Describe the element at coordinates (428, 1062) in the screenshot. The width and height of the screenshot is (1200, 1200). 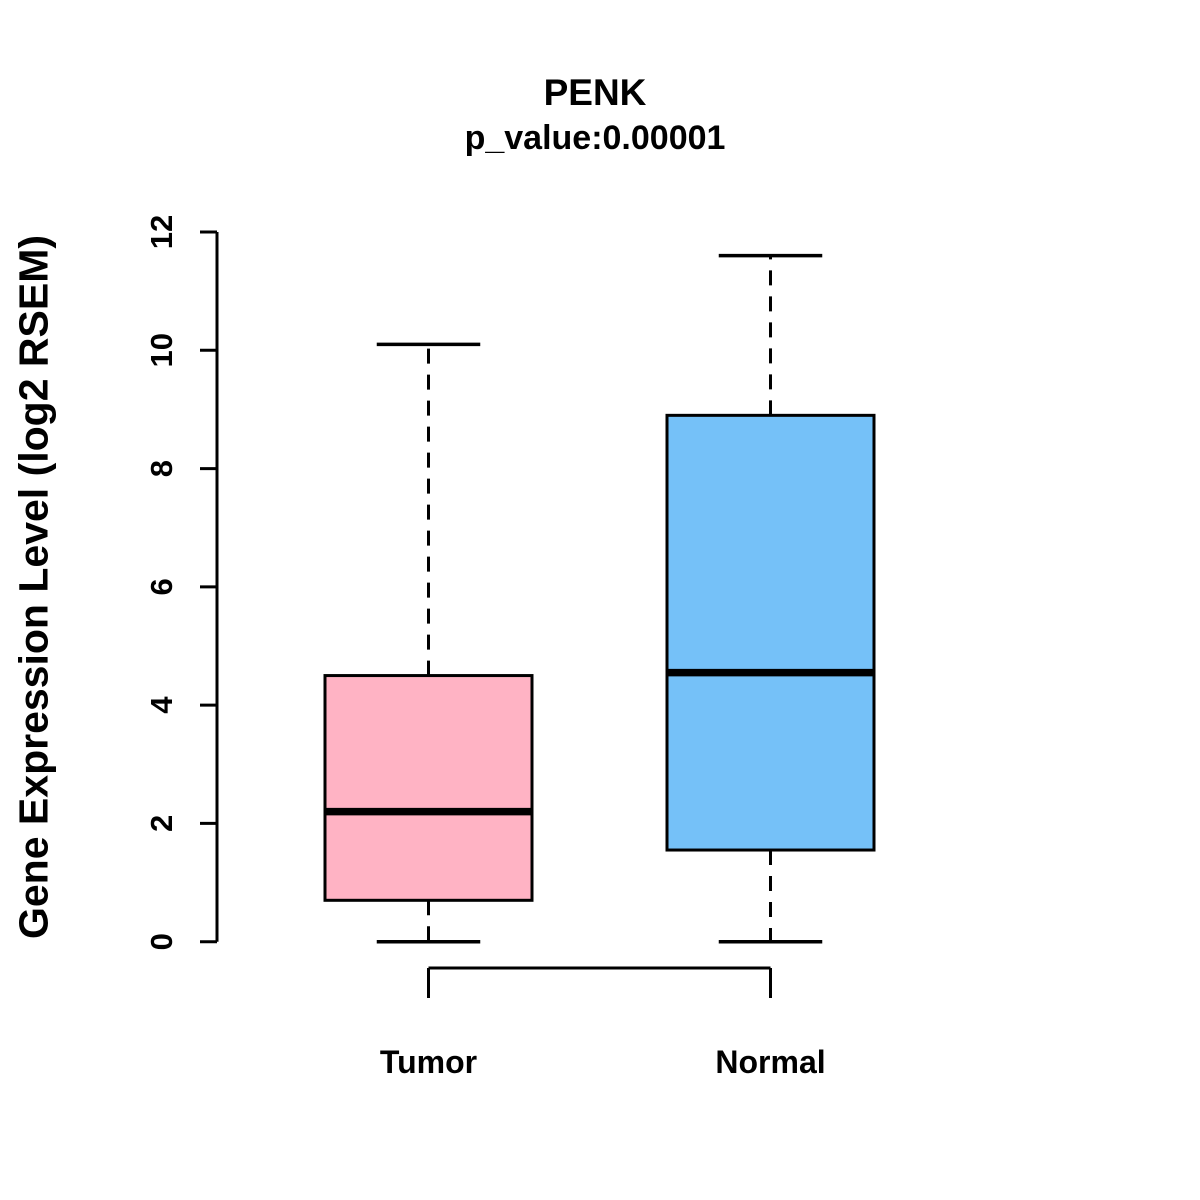
I see `x-category-label-tumor: Tumor` at that location.